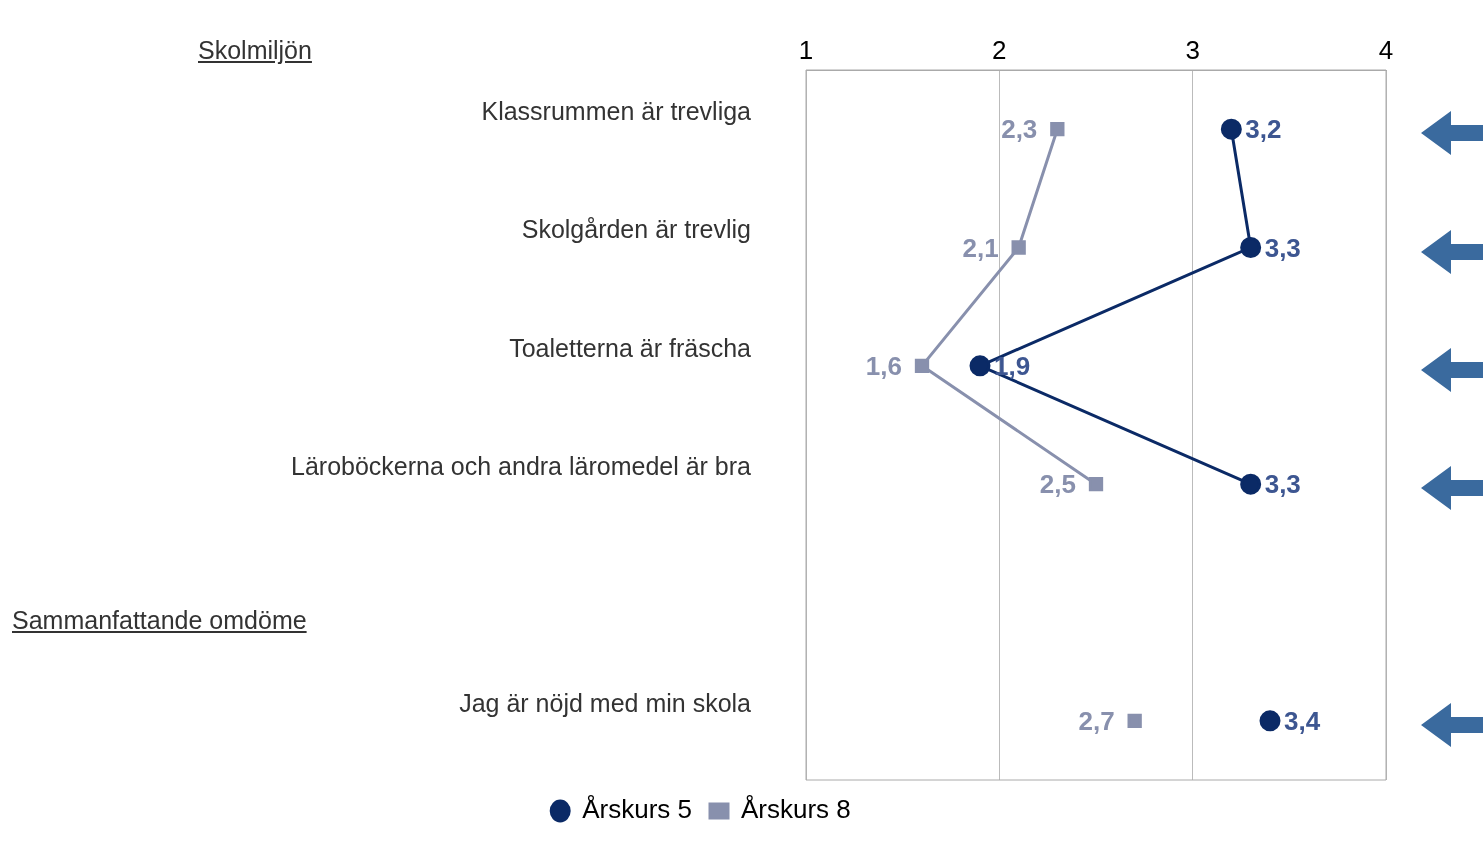 The image size is (1483, 850). What do you see at coordinates (1263, 129) in the screenshot?
I see `data-label: 3,2` at bounding box center [1263, 129].